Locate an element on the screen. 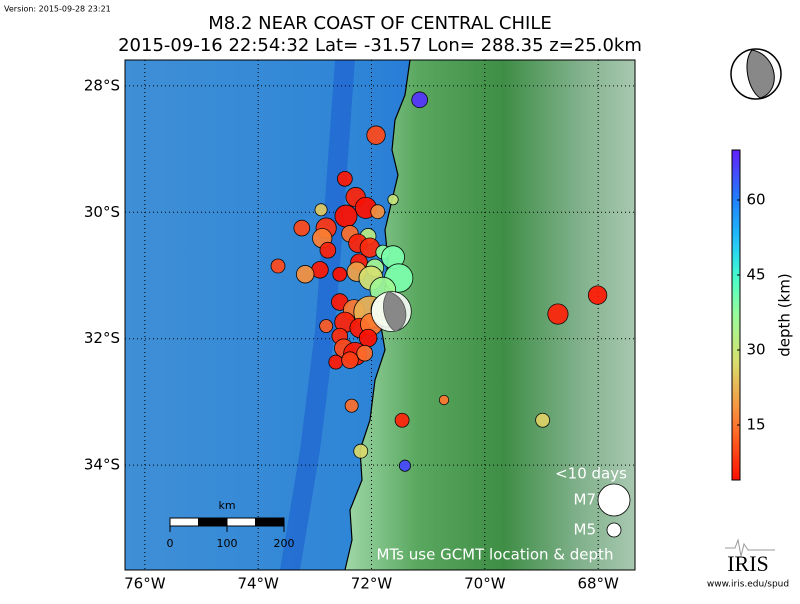  logo-name: IRIS is located at coordinates (748, 563).